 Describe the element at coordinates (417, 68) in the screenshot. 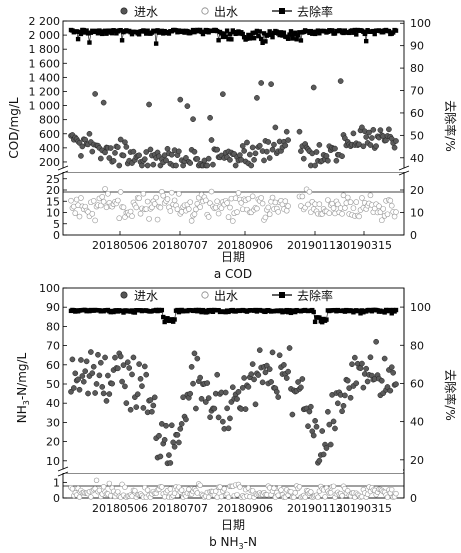

I see `right-tick-label: 80` at that location.